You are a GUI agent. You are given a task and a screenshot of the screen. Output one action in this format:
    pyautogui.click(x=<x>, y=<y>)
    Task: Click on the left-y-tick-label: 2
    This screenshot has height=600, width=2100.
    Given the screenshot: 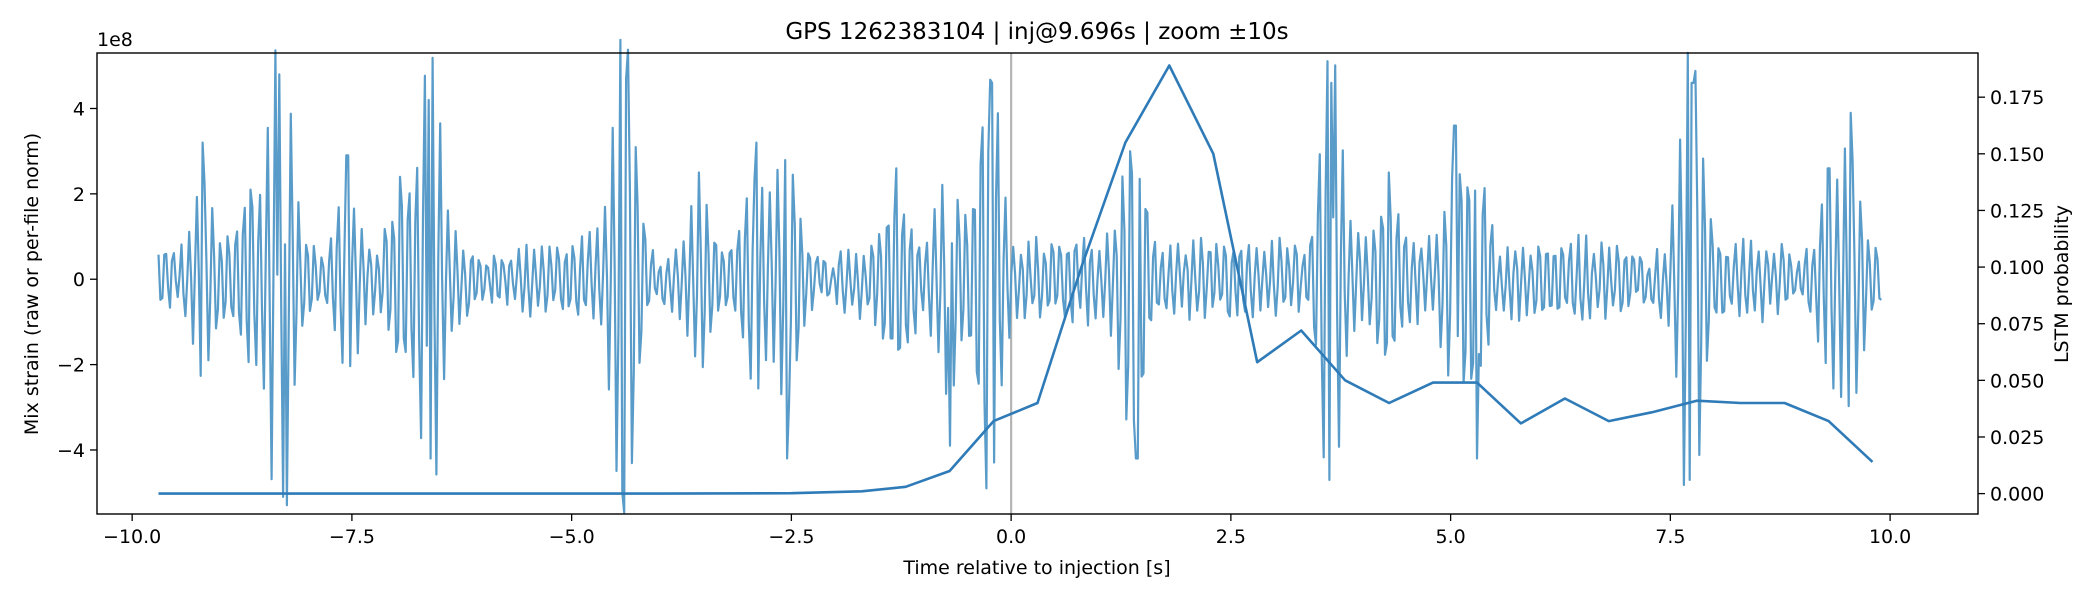 What is the action you would take?
    pyautogui.click(x=79, y=195)
    